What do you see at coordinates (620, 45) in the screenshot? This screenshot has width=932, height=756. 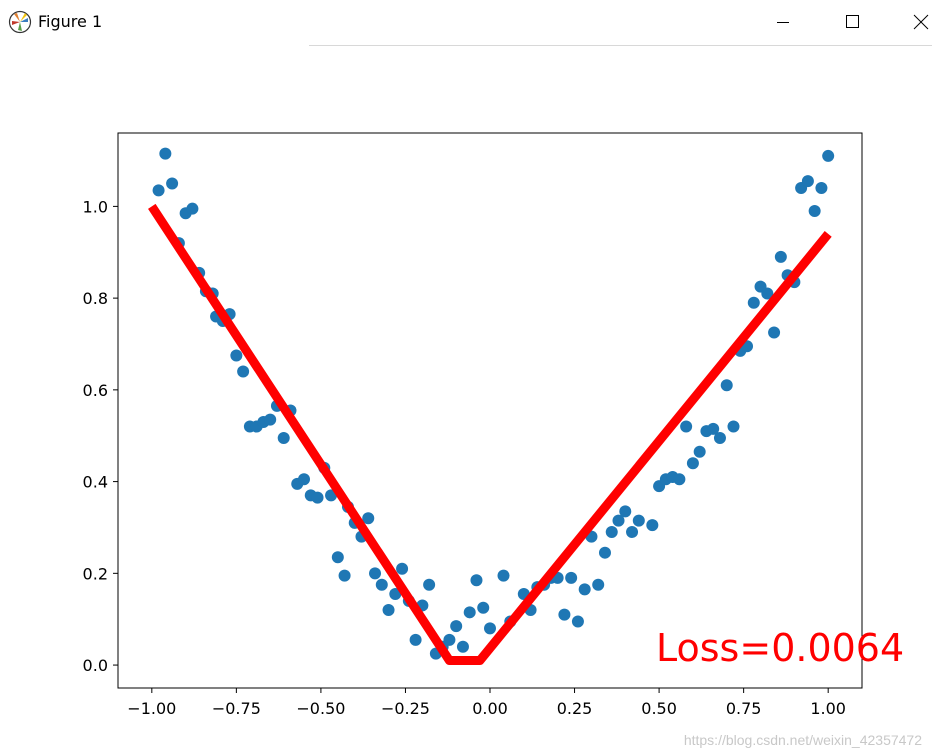 I see `toolbar-divider` at bounding box center [620, 45].